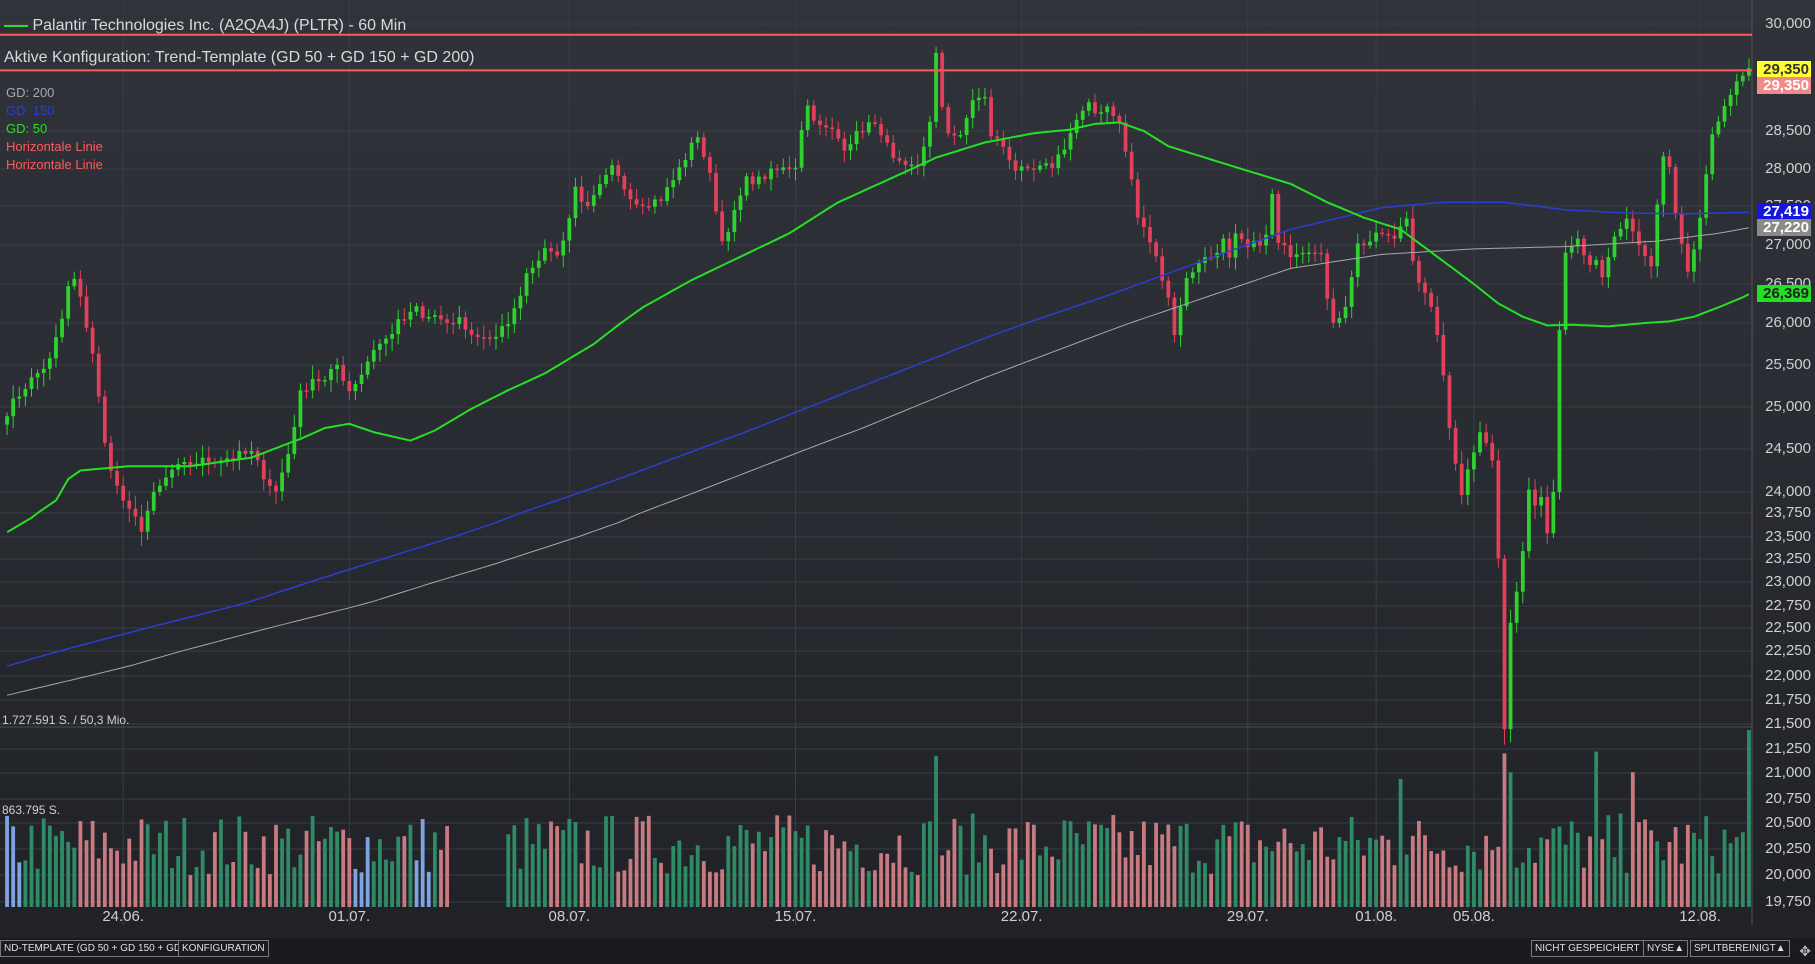 Image resolution: width=1815 pixels, height=964 pixels. What do you see at coordinates (1587, 948) in the screenshot?
I see `not-saved-button: NICHT GESPEICHERT` at bounding box center [1587, 948].